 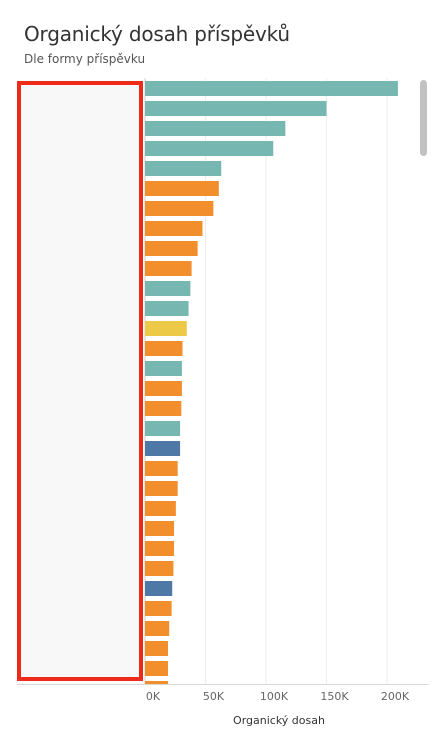 What do you see at coordinates (153, 696) in the screenshot?
I see `x-tick-label: 0K` at bounding box center [153, 696].